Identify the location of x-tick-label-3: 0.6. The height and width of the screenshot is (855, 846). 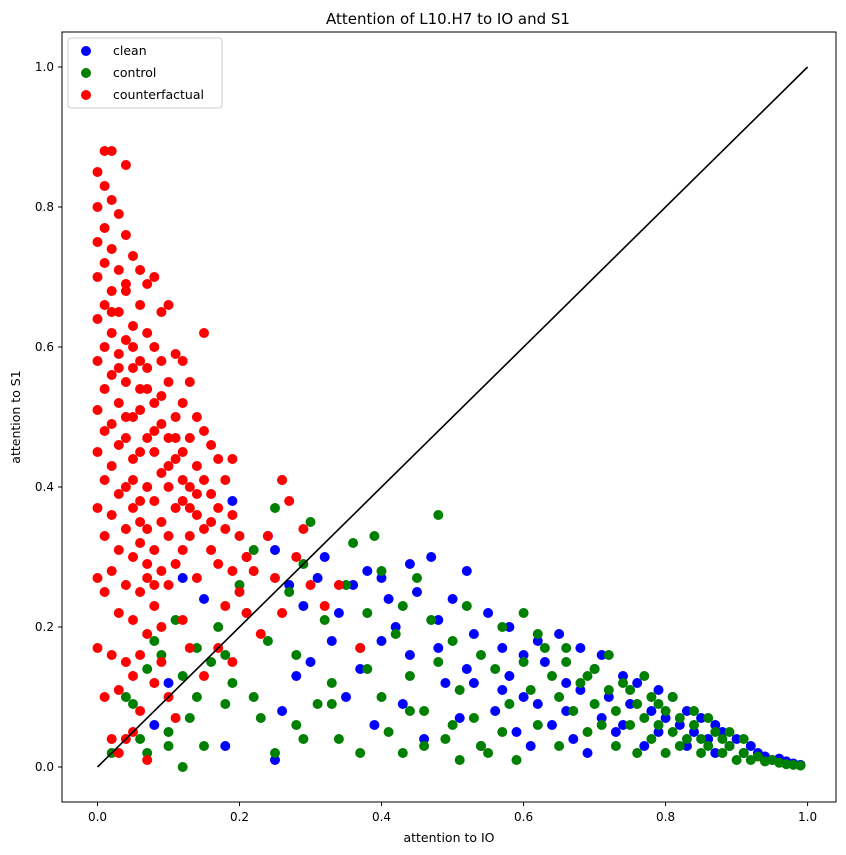
(523, 817).